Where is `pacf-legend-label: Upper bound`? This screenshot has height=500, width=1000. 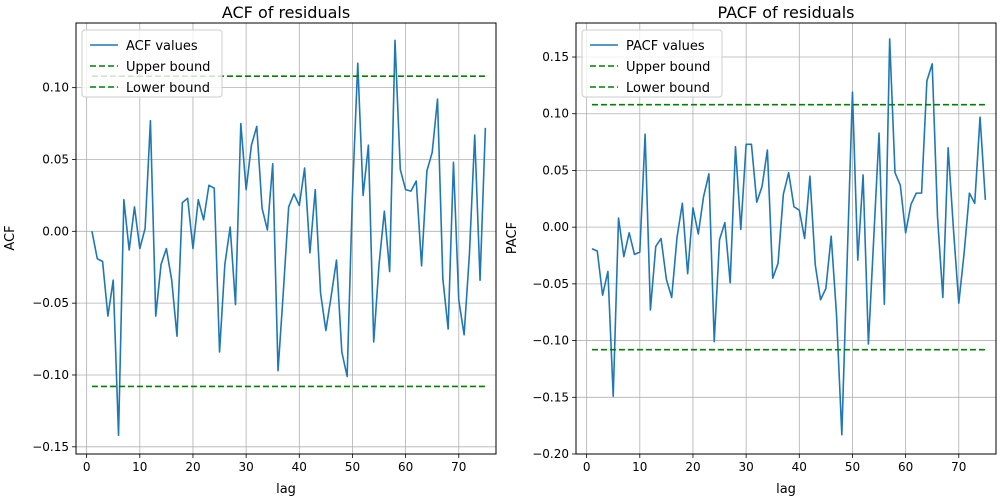
pacf-legend-label: Upper bound is located at coordinates (668, 67).